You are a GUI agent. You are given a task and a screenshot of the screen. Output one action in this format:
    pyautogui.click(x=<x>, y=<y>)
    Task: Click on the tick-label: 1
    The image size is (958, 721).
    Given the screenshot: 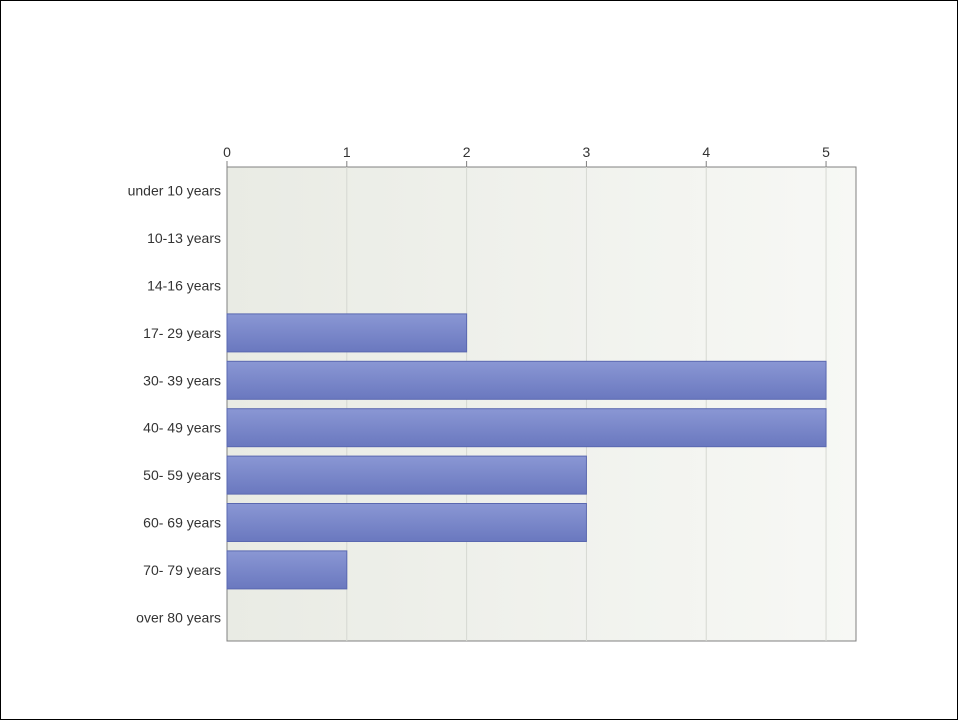 What is the action you would take?
    pyautogui.click(x=347, y=152)
    